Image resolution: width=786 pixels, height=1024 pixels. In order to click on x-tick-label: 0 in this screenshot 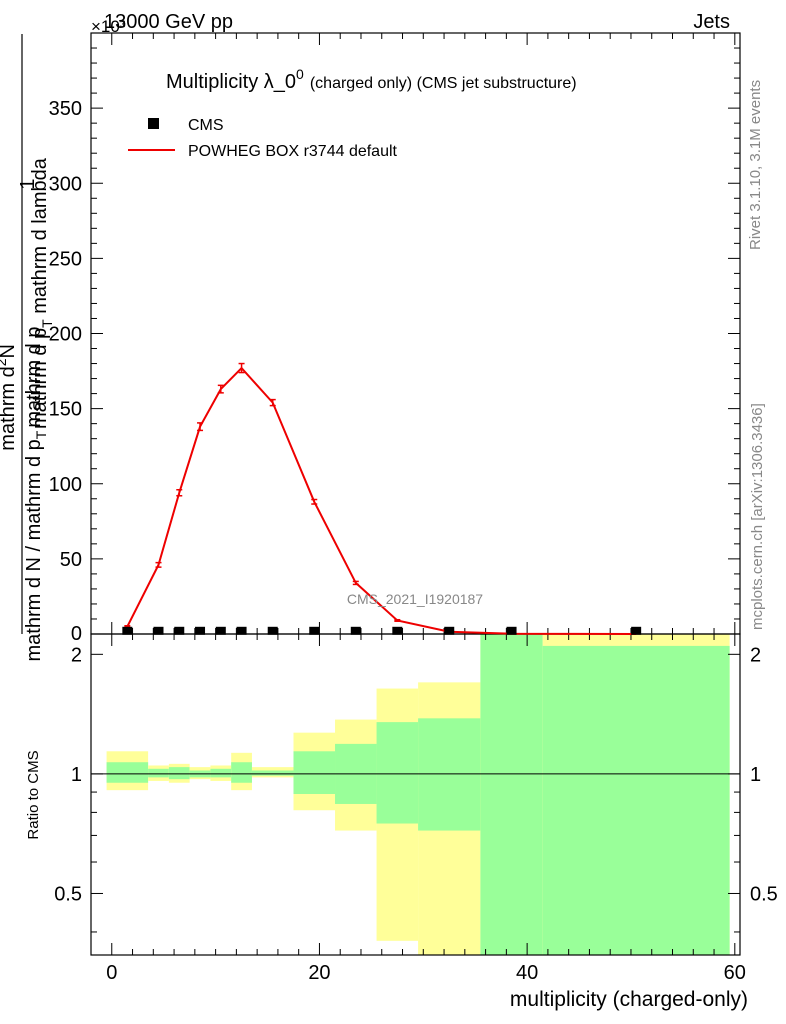, I will do `click(111, 973)`.